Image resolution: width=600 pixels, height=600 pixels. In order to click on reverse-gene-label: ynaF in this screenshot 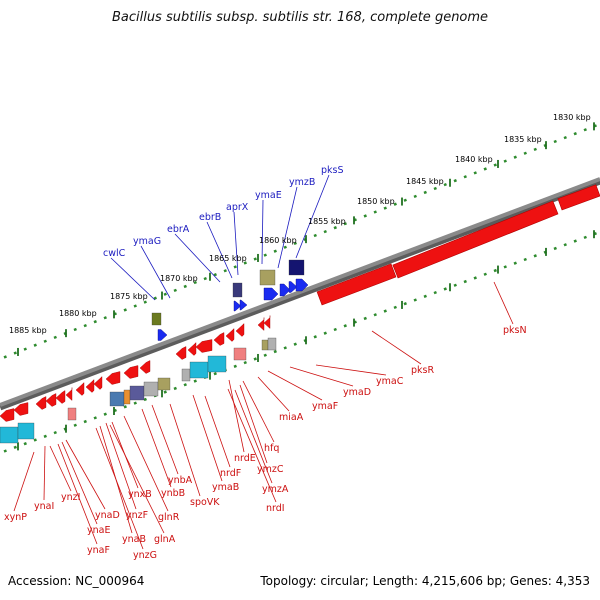, I will do `click(98, 550)`.